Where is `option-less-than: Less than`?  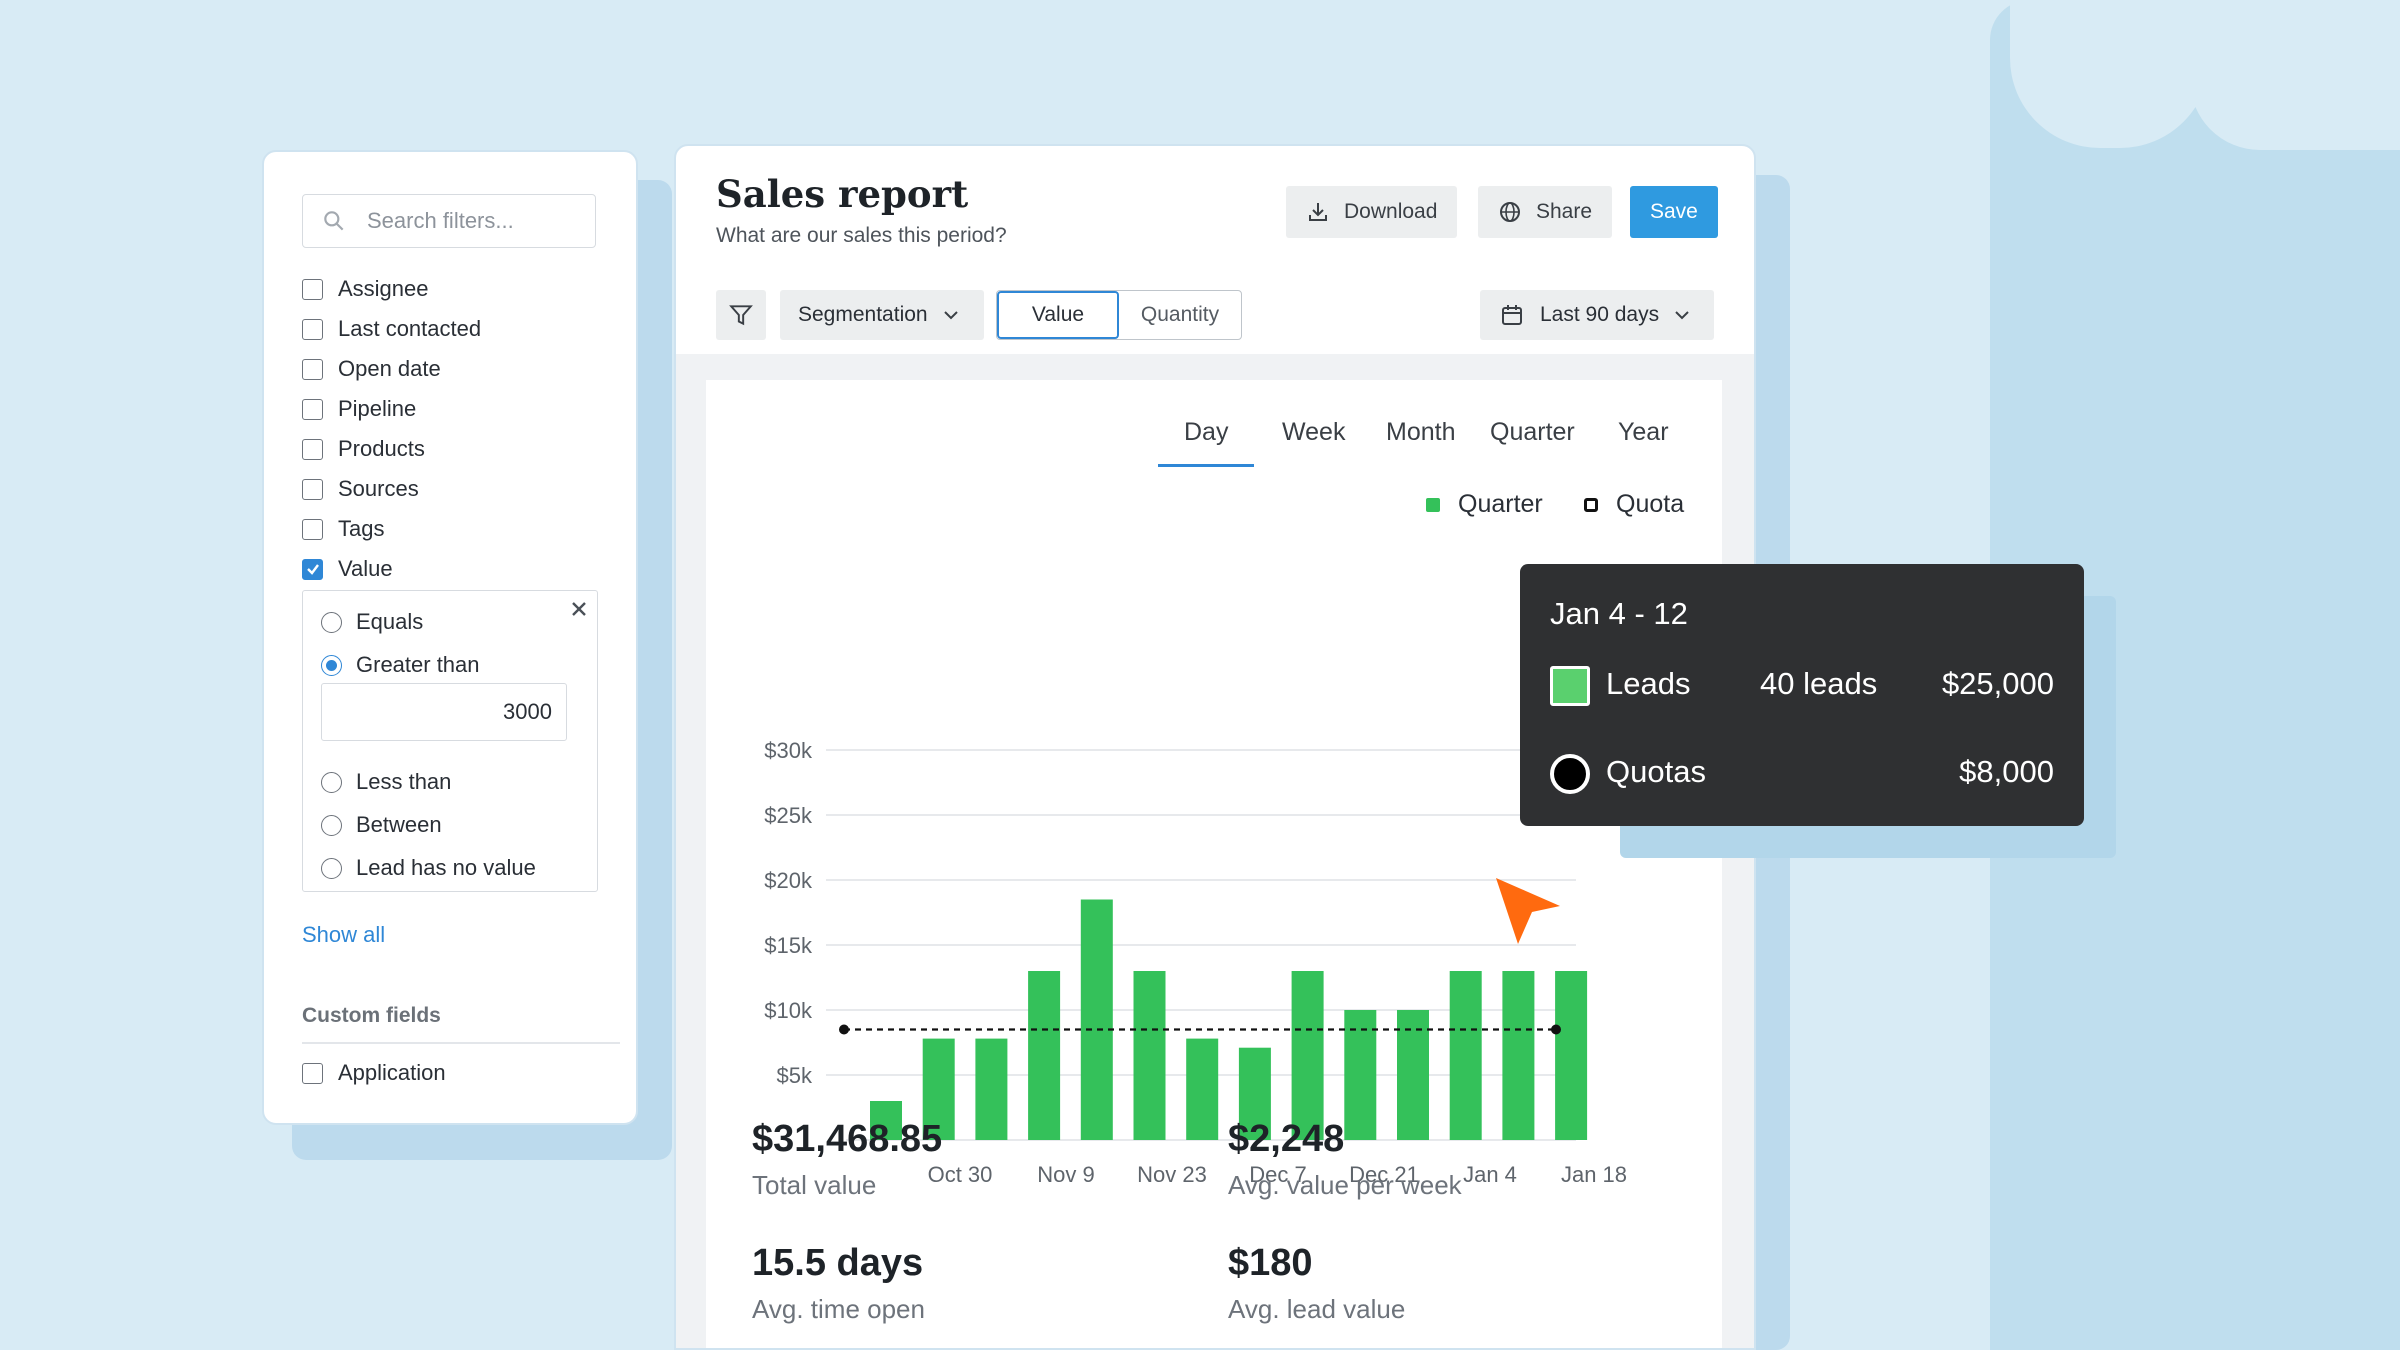 option-less-than: Less than is located at coordinates (386, 782).